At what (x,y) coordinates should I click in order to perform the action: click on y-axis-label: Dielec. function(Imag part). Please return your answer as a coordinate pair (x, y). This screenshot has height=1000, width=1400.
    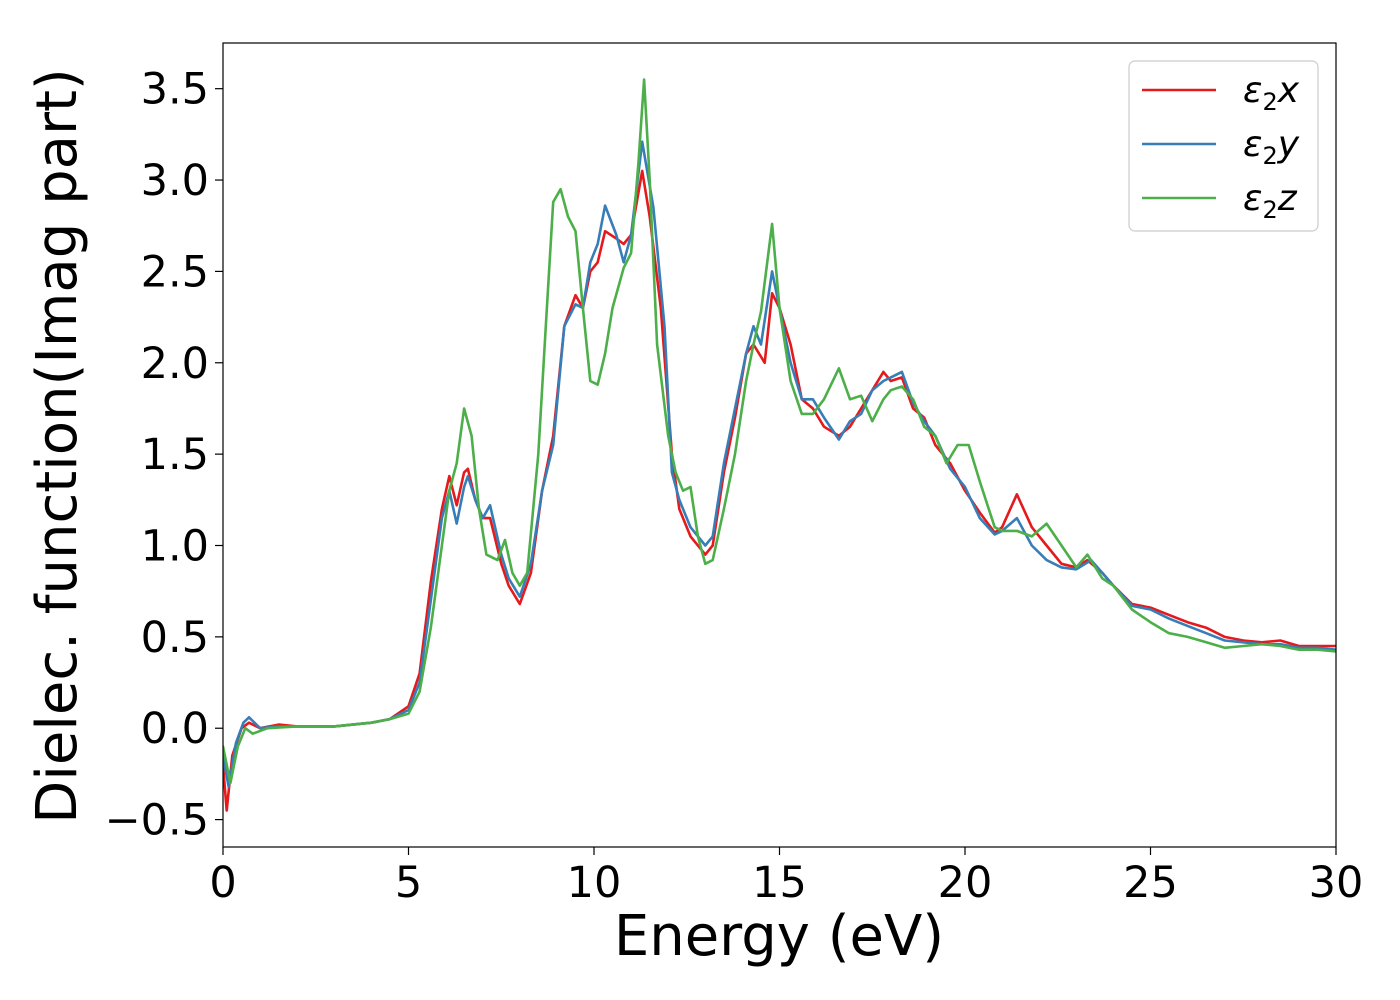
    Looking at the image, I should click on (57, 446).